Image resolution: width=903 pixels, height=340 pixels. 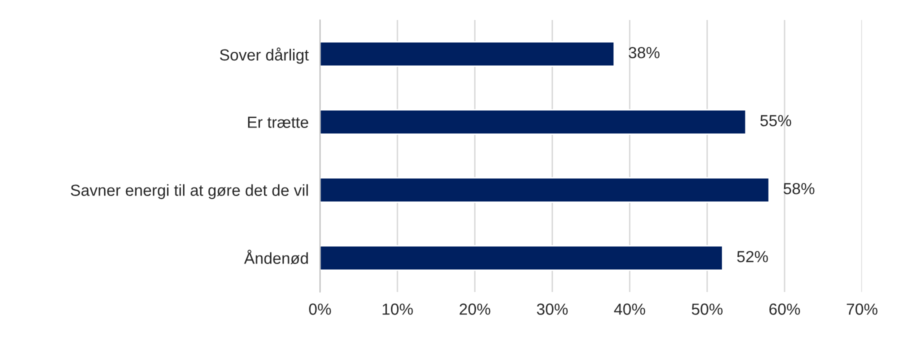 I want to click on data-label: 58%, so click(x=799, y=188).